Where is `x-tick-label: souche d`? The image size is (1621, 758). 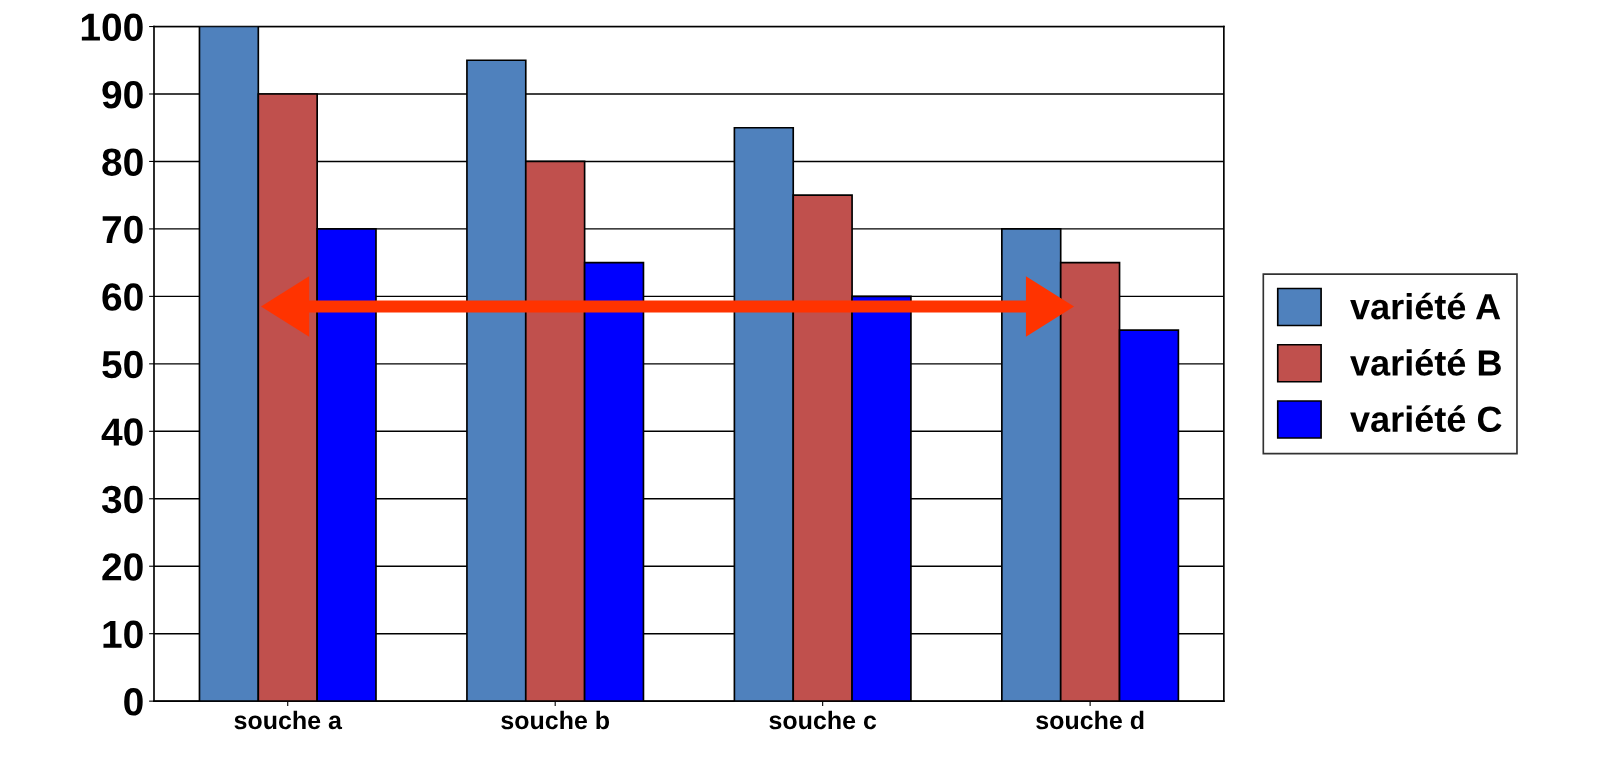 x-tick-label: souche d is located at coordinates (1090, 720).